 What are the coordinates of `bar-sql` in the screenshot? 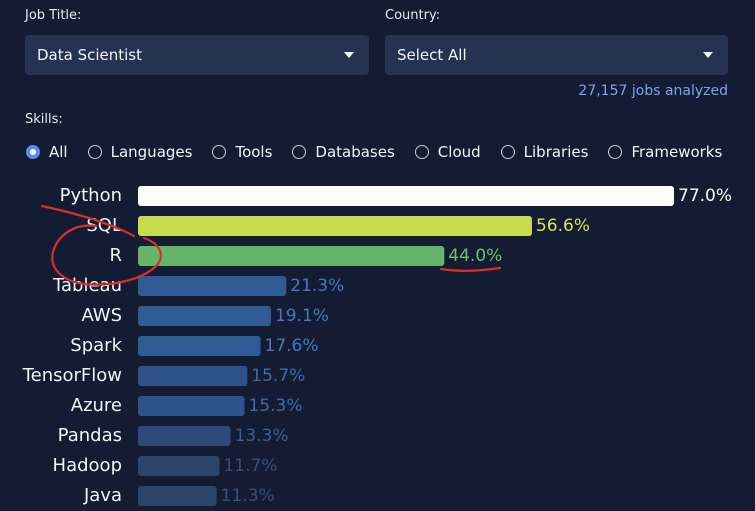 It's located at (335, 226).